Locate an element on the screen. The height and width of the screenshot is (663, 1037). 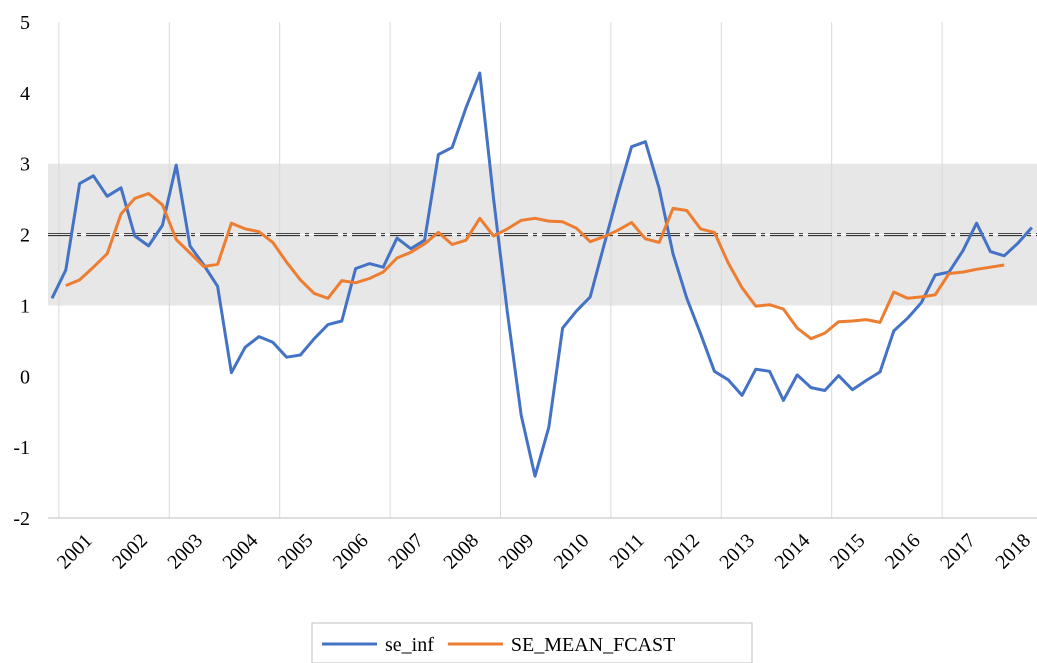
x-tick-label: 2011 is located at coordinates (626, 551).